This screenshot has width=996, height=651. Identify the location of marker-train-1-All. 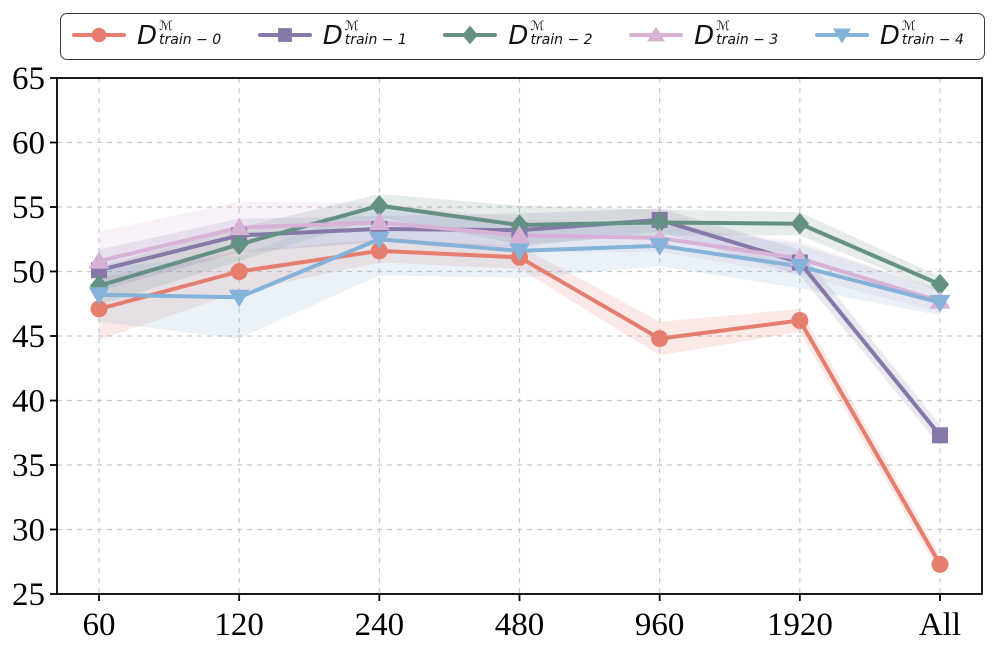
(940, 435).